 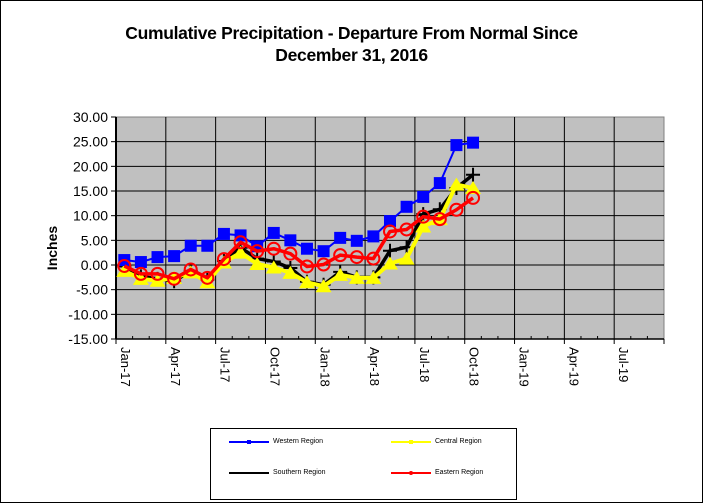 What do you see at coordinates (90, 166) in the screenshot?
I see `y-tick-label: 20.00` at bounding box center [90, 166].